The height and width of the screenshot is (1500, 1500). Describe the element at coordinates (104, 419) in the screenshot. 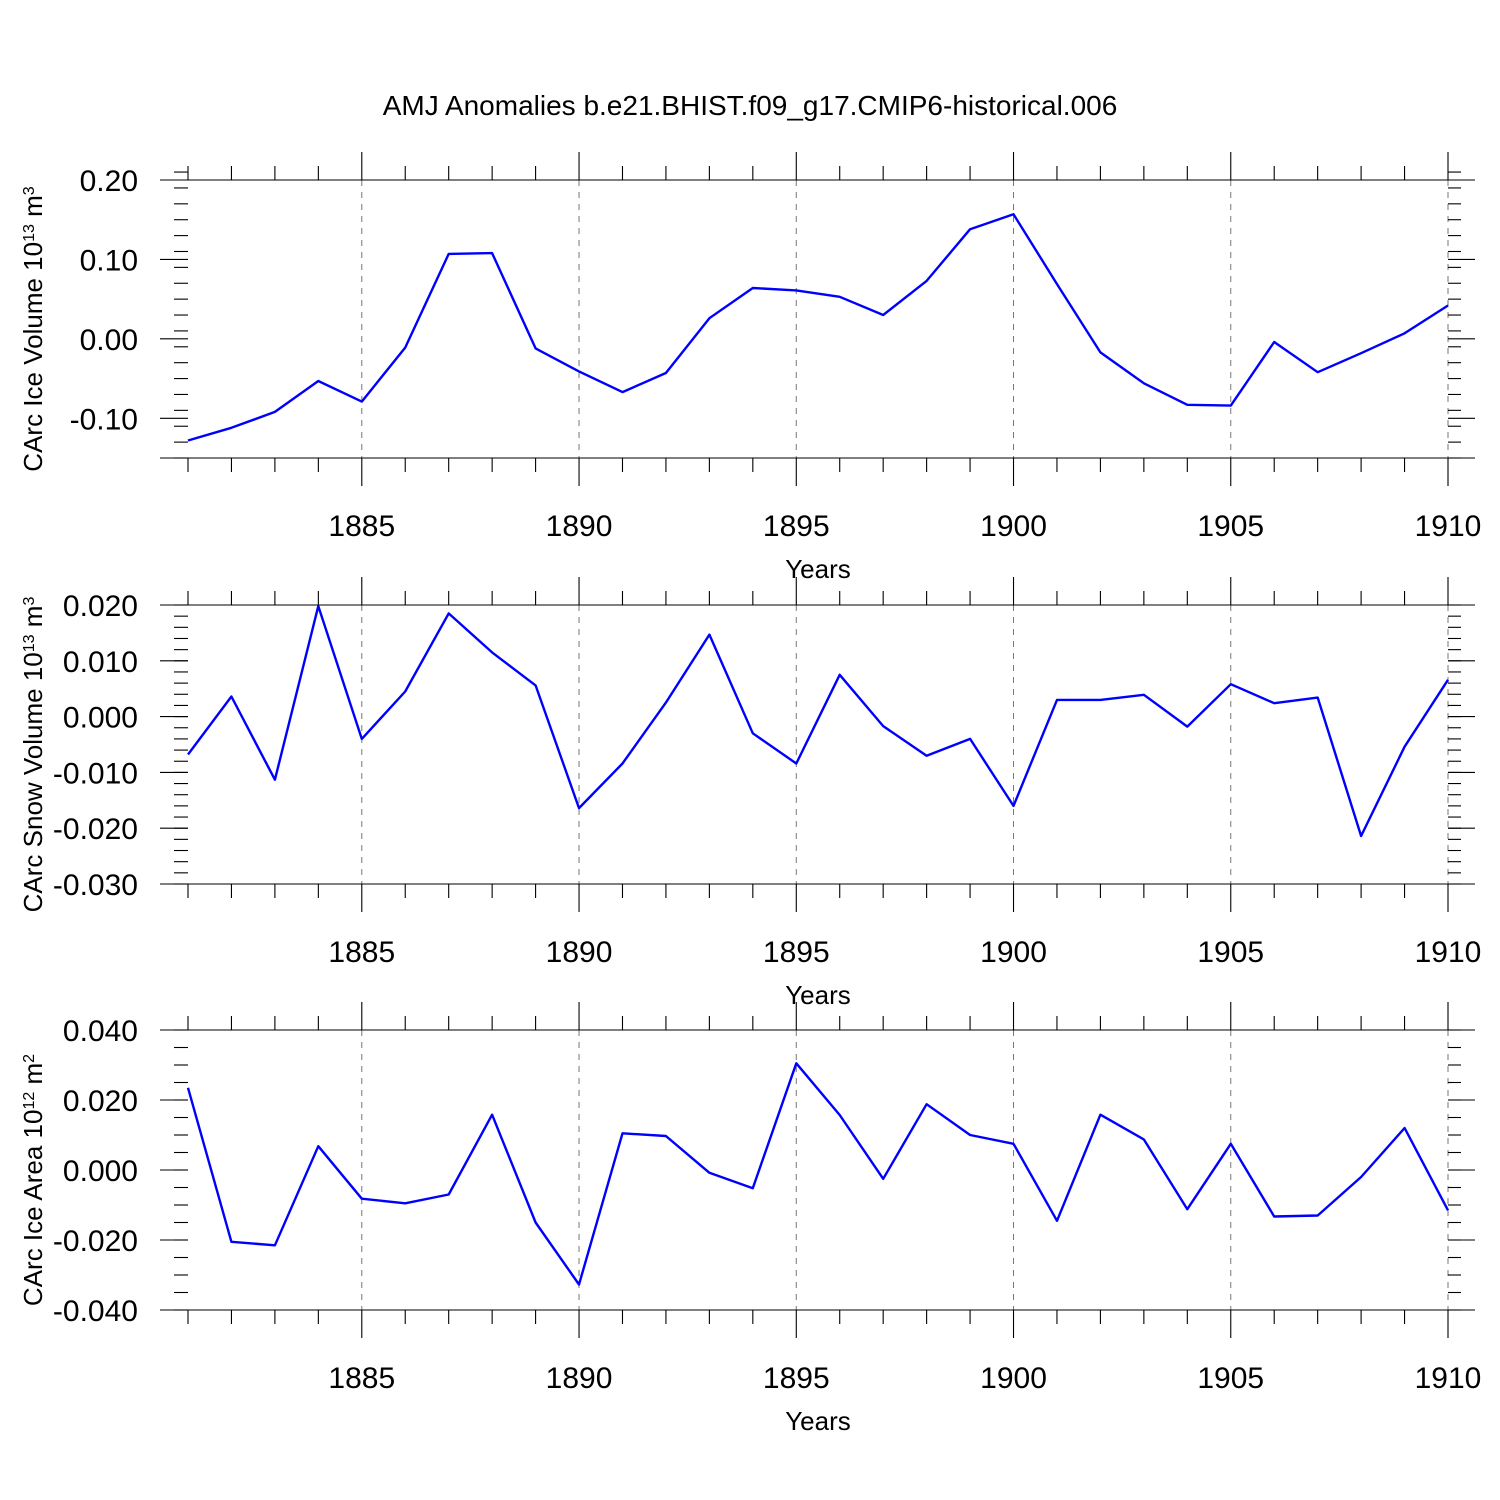

I see `y-tick-label: -0.10` at that location.